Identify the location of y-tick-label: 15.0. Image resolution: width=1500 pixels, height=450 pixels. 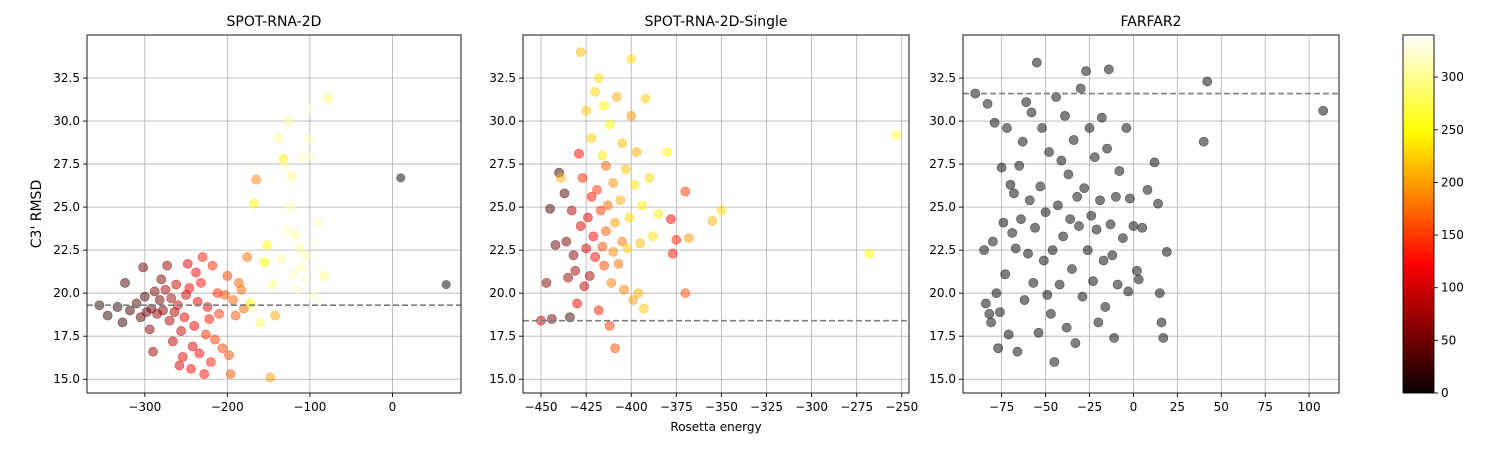
(942, 379).